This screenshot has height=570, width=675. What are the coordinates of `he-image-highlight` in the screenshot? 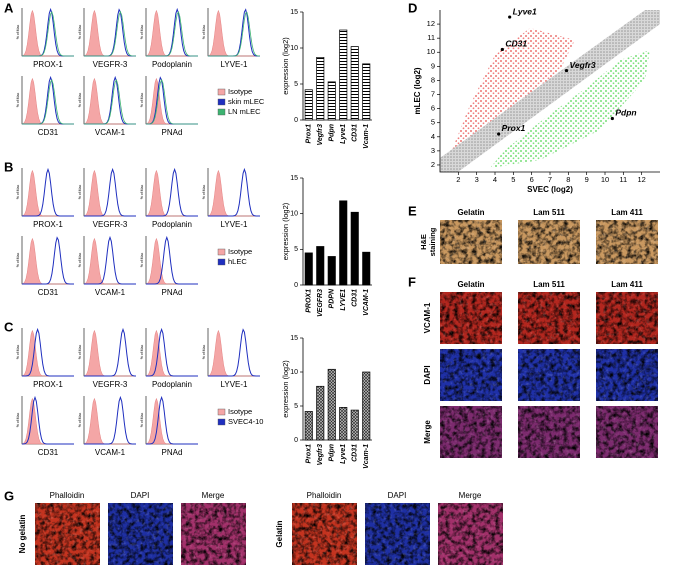 It's located at (471, 242).